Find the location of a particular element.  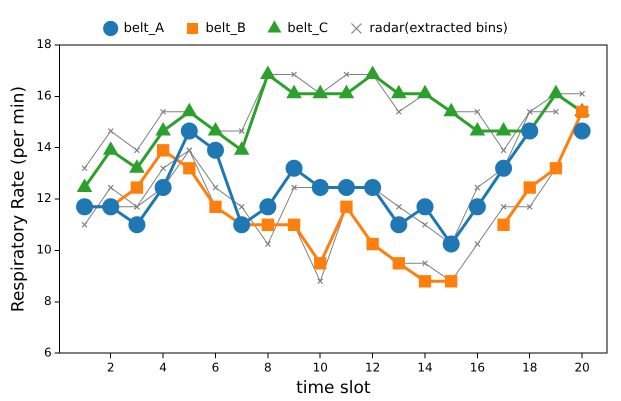

y-tick-label: 6 is located at coordinates (48, 352).